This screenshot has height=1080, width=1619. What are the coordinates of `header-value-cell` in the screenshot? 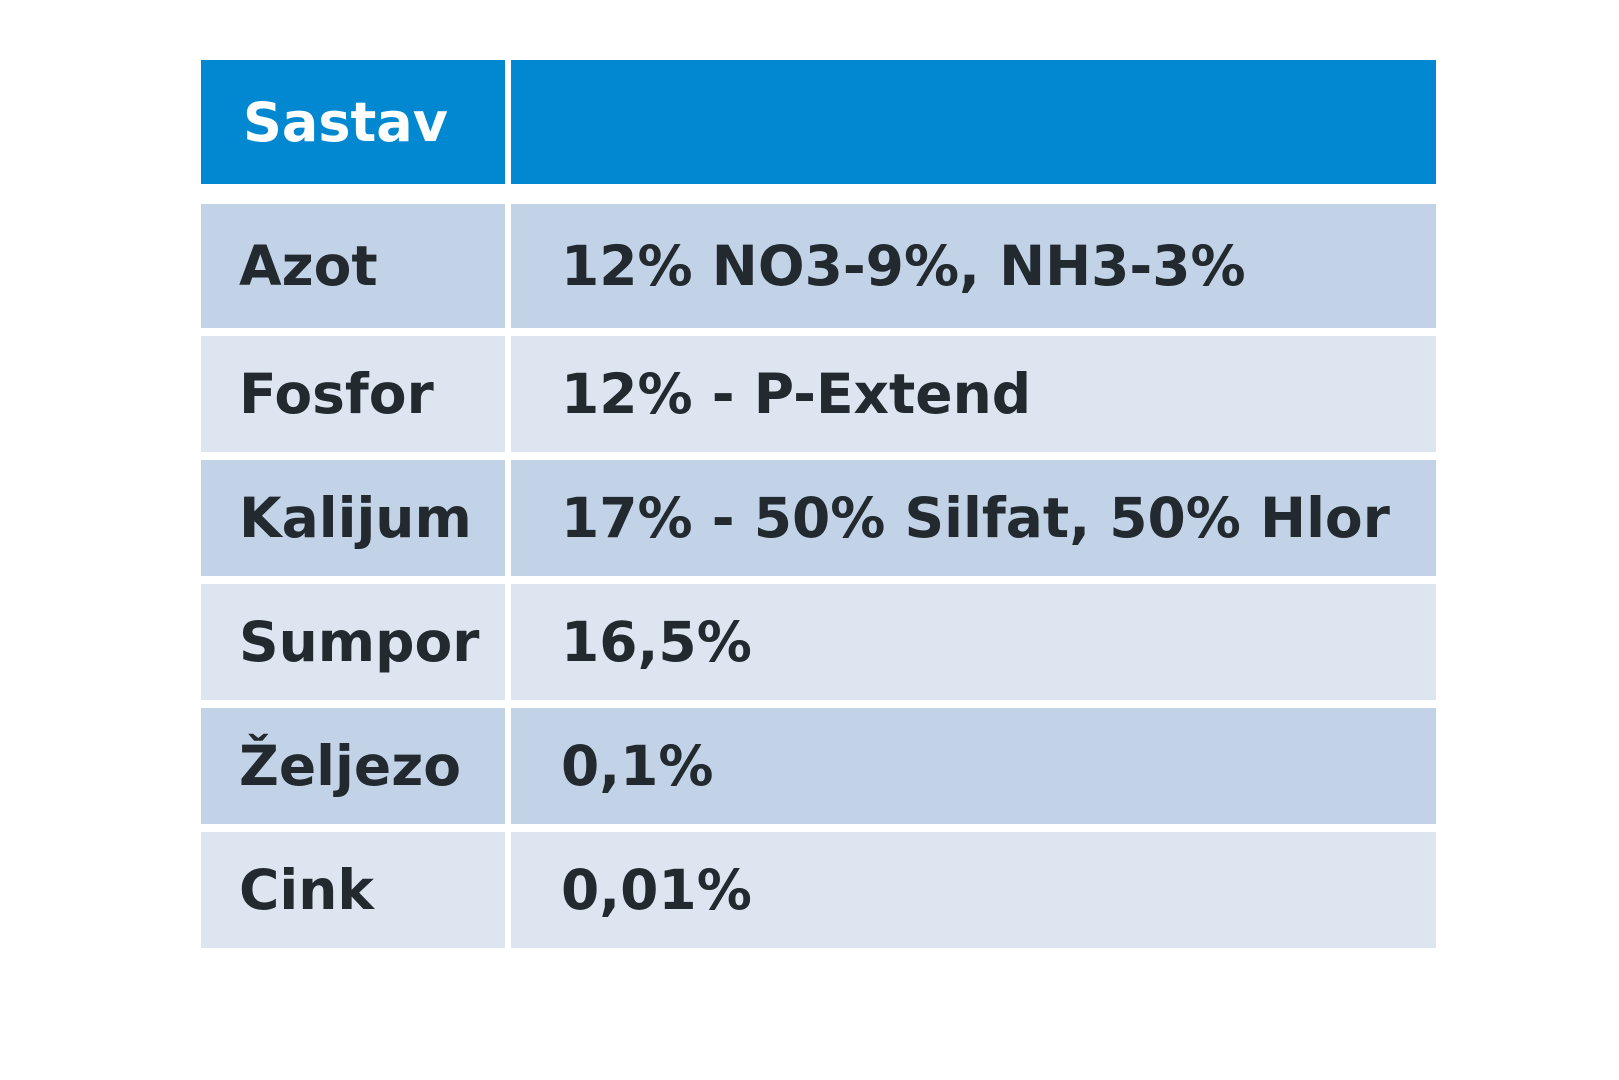 It's located at (973, 122).